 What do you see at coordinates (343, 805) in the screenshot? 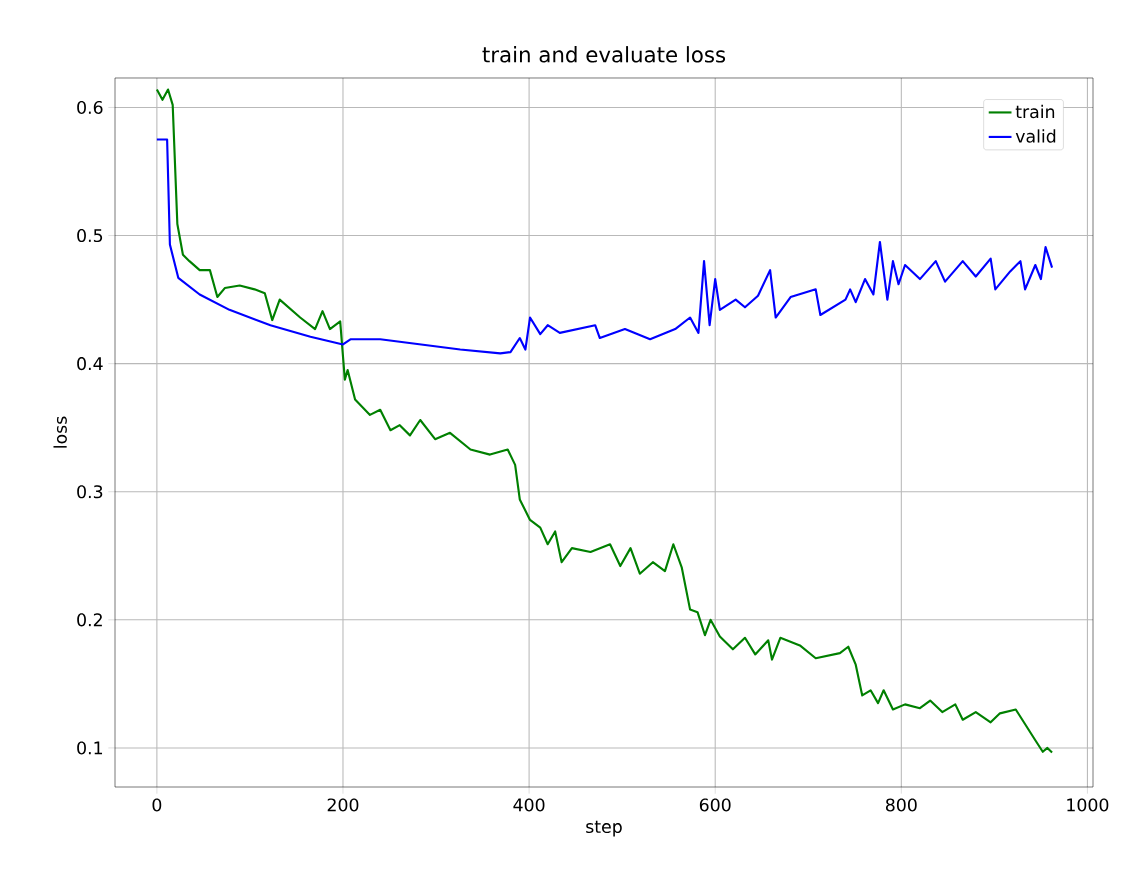
I see `x-tick-label: 200` at bounding box center [343, 805].